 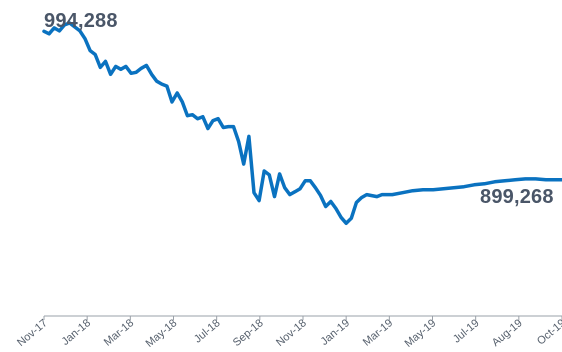 I want to click on x-tick-label: Nov-17, so click(x=32, y=333).